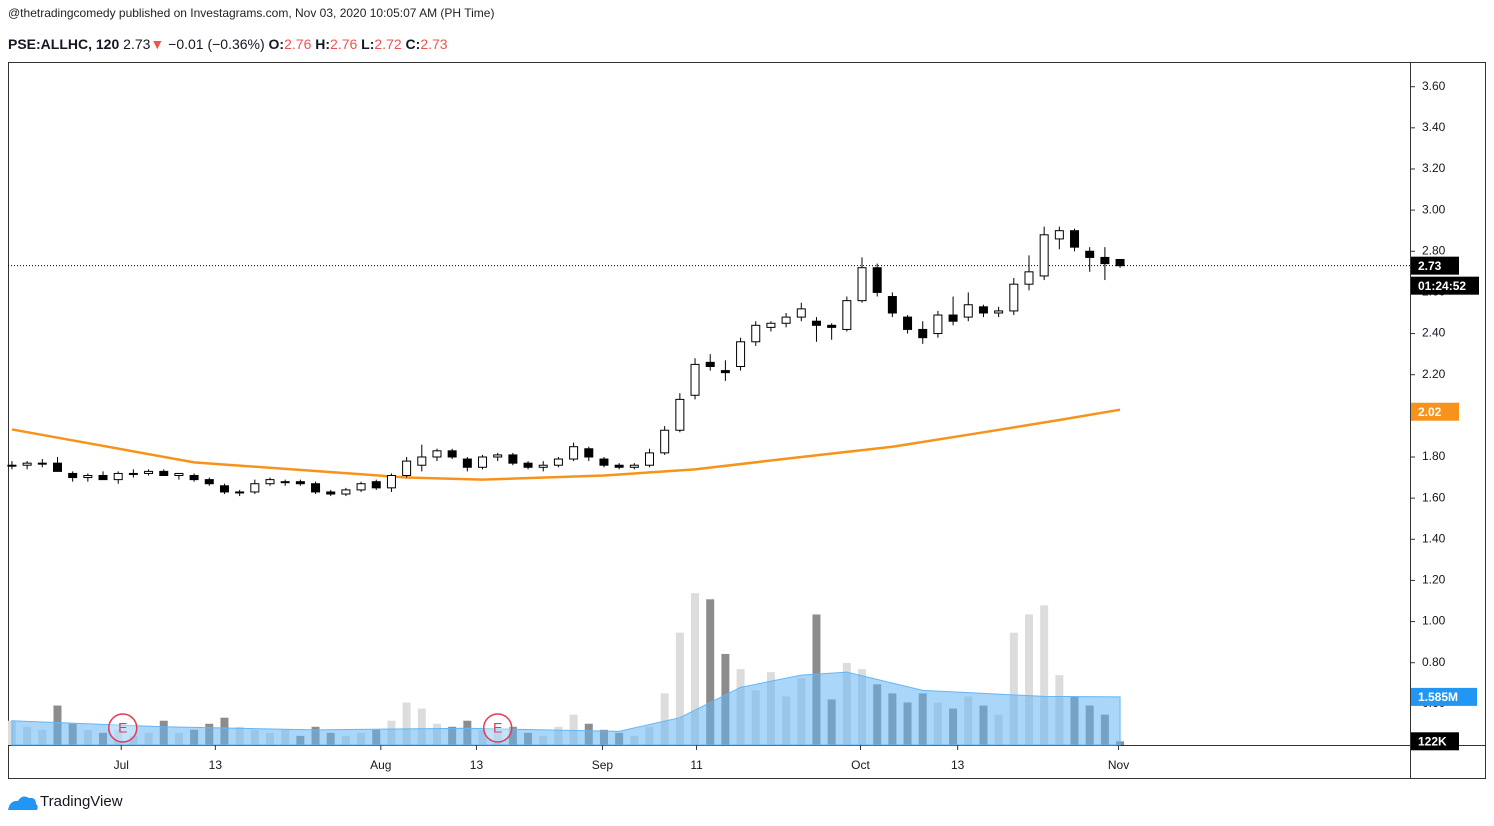 This screenshot has width=1494, height=826. Describe the element at coordinates (1434, 333) in the screenshot. I see `y-tick-label: 2.40` at that location.